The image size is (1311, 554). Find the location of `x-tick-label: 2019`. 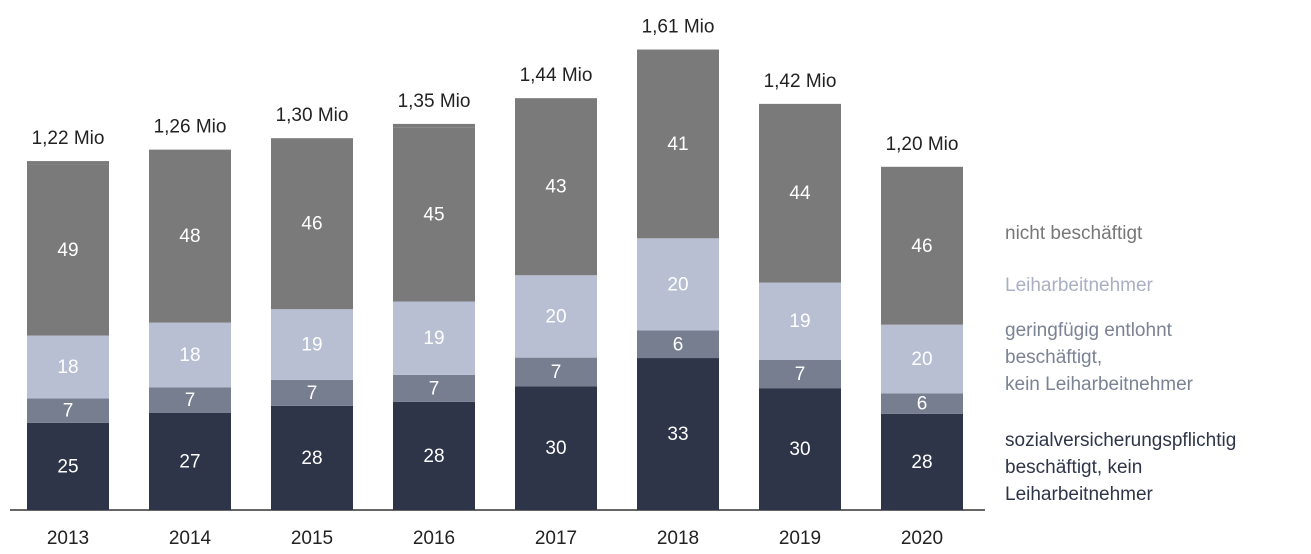

x-tick-label: 2019 is located at coordinates (800, 538).